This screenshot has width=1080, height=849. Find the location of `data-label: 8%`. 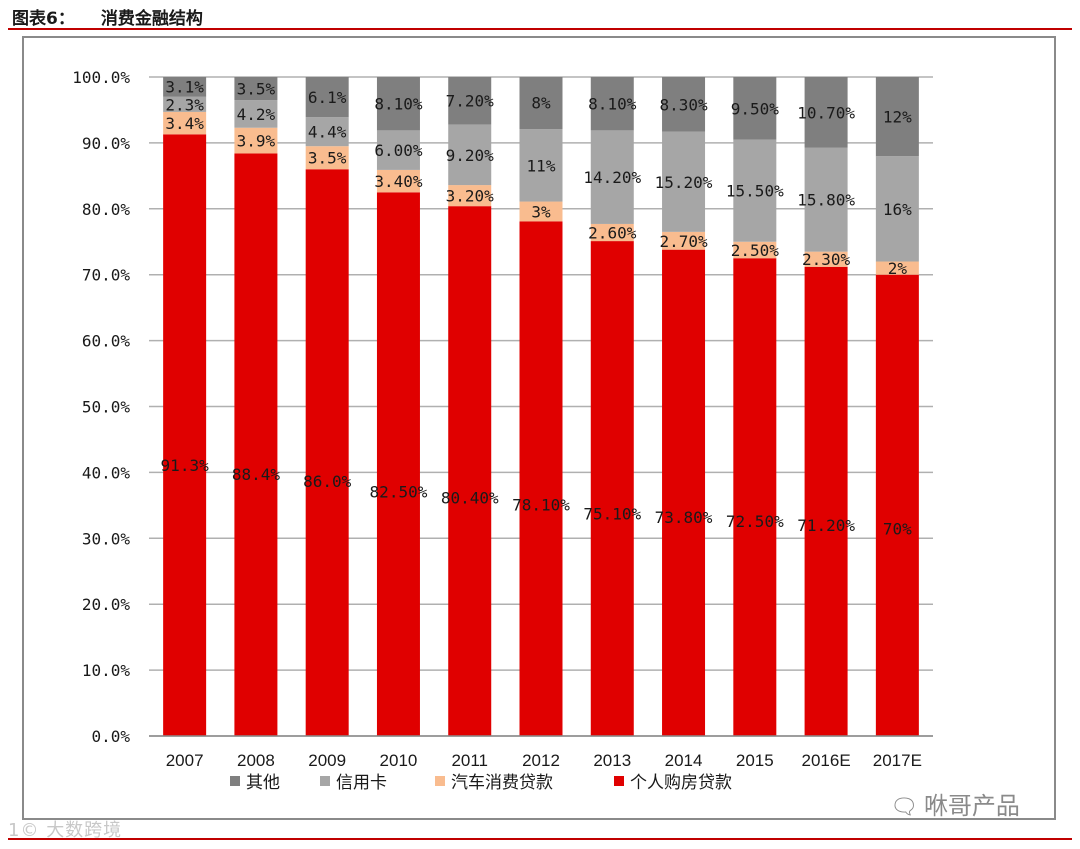

data-label: 8% is located at coordinates (541, 103).